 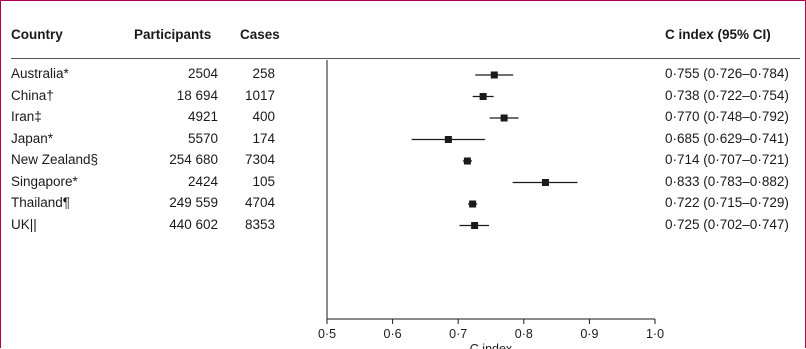 What do you see at coordinates (727, 116) in the screenshot?
I see `row-ci-text: 0·770 (0·748–0·792)` at bounding box center [727, 116].